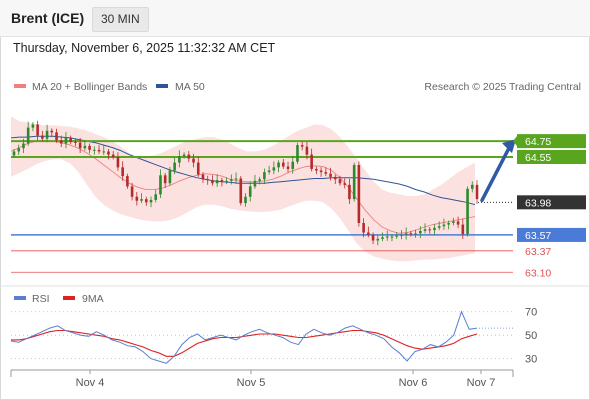 The width and height of the screenshot is (590, 400). Describe the element at coordinates (496, 173) in the screenshot. I see `forecast-arrow-shaft` at that location.